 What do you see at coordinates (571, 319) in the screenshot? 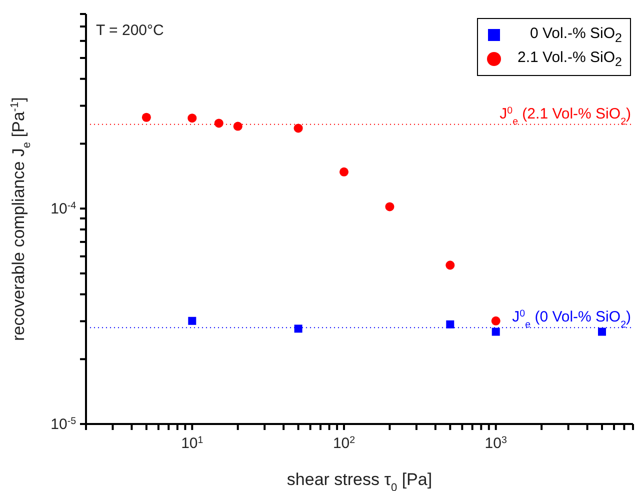
I see `ref-line-label: J$^{0}$$_{e}$ (0 Vol-% SiO$_{2}$)` at bounding box center [571, 319].